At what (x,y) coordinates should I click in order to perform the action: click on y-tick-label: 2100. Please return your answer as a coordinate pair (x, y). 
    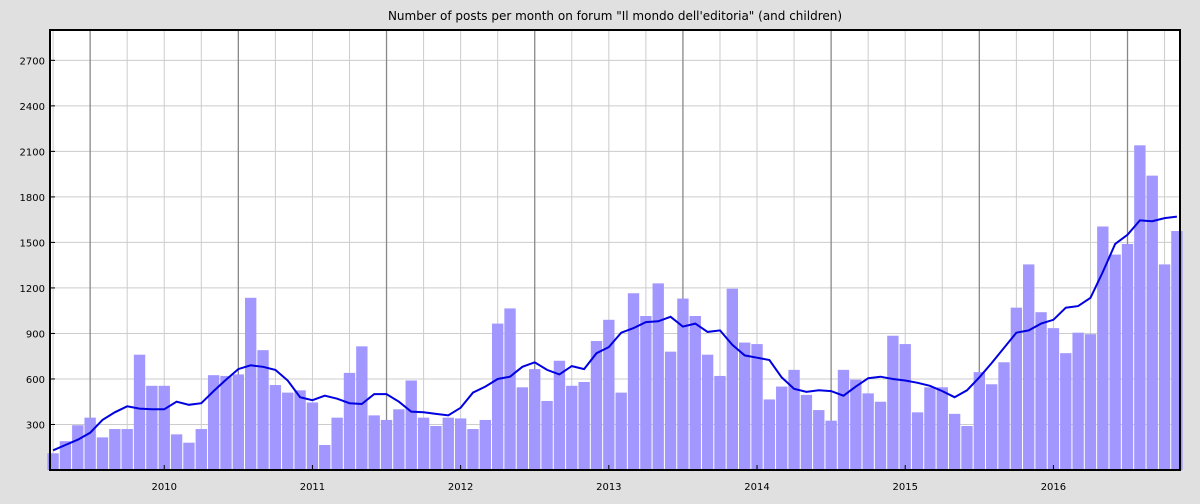
    Looking at the image, I should click on (32, 152).